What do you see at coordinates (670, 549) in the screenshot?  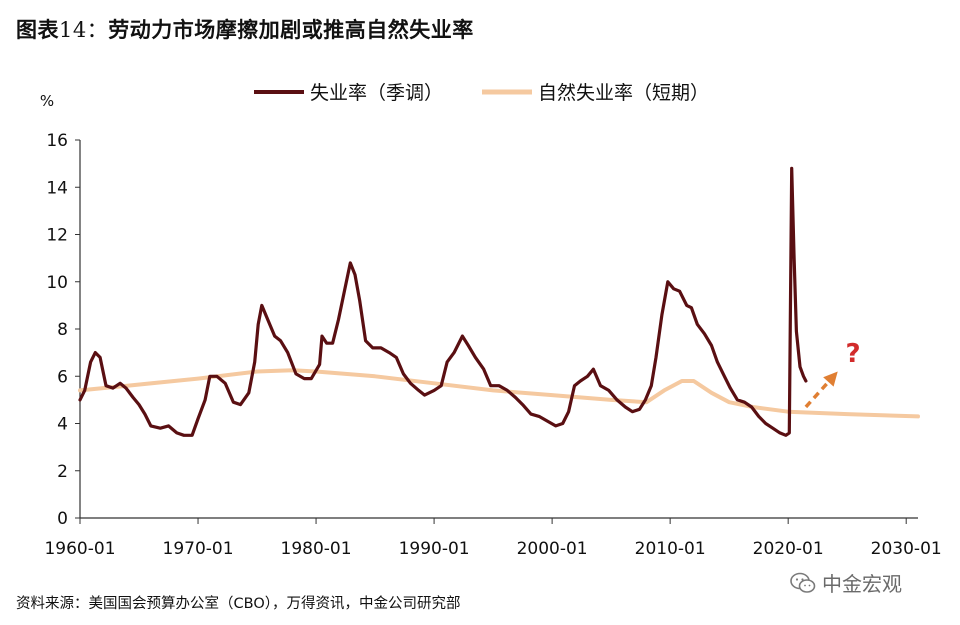 I see `x-tick-label: 2010-01` at bounding box center [670, 549].